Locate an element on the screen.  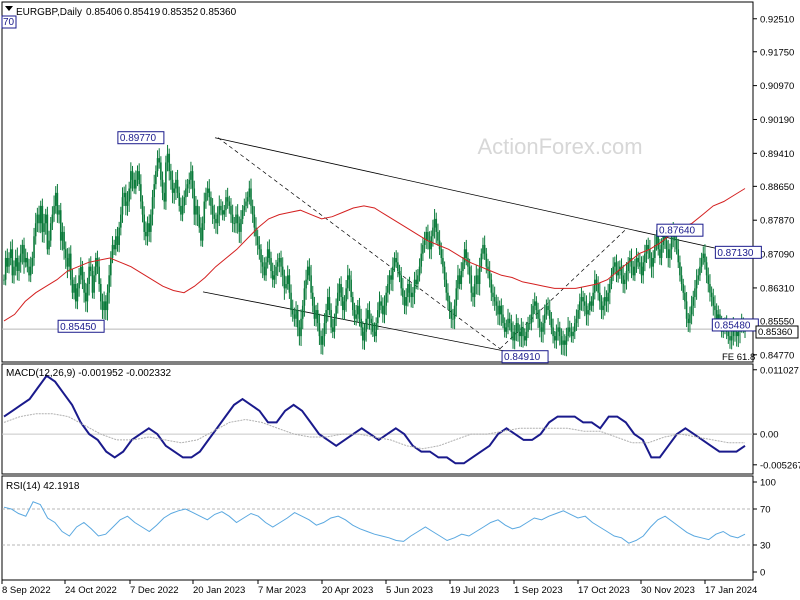
price-tick-label: 0.87090 is located at coordinates (777, 255).